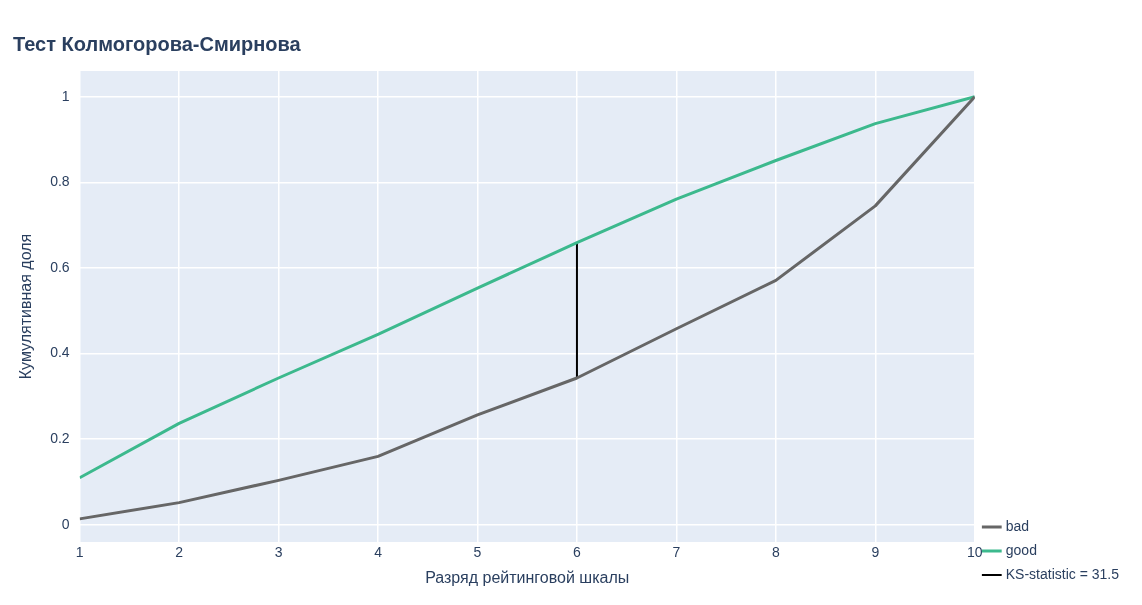 The width and height of the screenshot is (1142, 605). Describe the element at coordinates (278, 552) in the screenshot. I see `x-tick-label: 3` at that location.